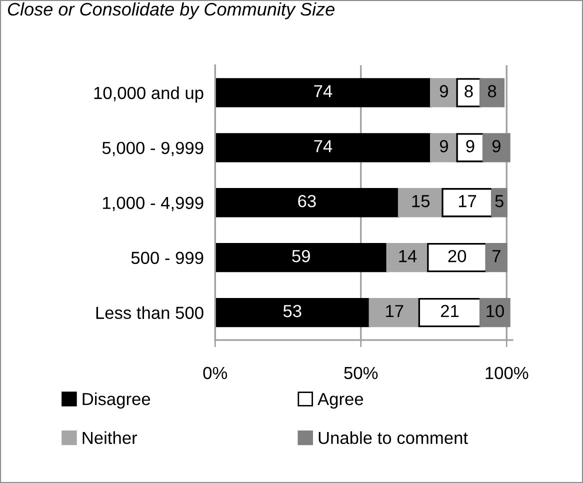 This screenshot has width=583, height=483. What do you see at coordinates (150, 313) in the screenshot?
I see `y-tick-label: Less than 500` at bounding box center [150, 313].